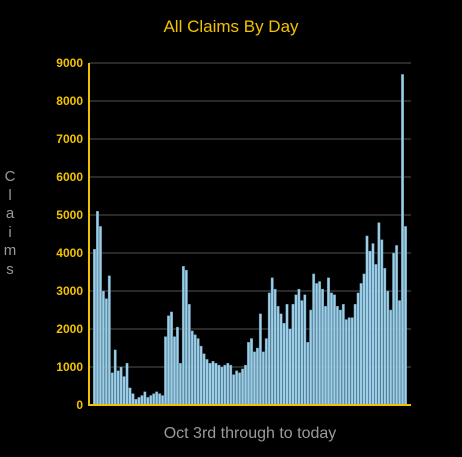 Image resolution: width=462 pixels, height=457 pixels. What do you see at coordinates (10, 232) in the screenshot?
I see `y-axis-title-letter: i` at bounding box center [10, 232].